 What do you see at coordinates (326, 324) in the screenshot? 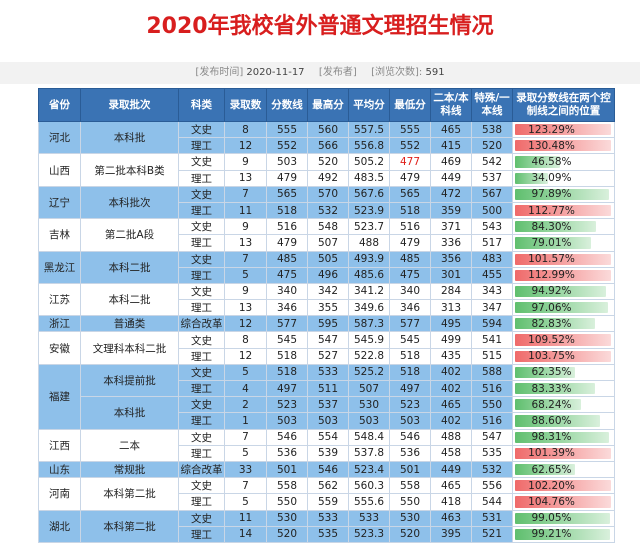
I see `table-row: 浙江 普通类 综合改革 12 577 595 587.3 577 495 594 82.83%` at bounding box center [326, 324].